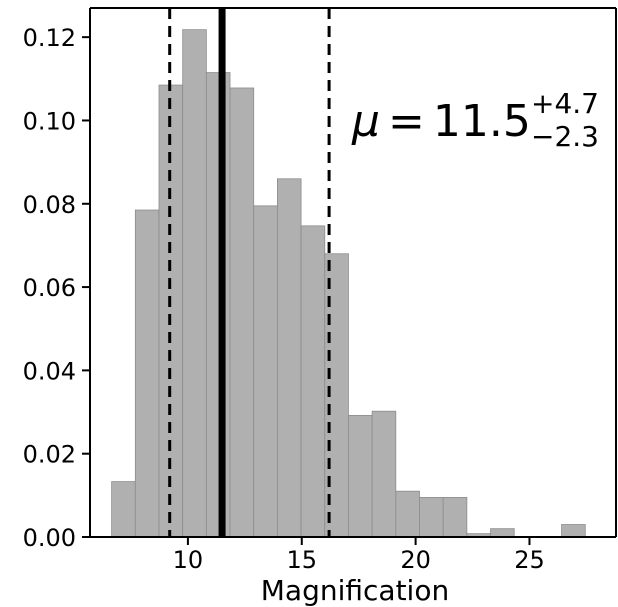 The width and height of the screenshot is (618, 607). I want to click on y-tick-label: 0.06, so click(49, 288).